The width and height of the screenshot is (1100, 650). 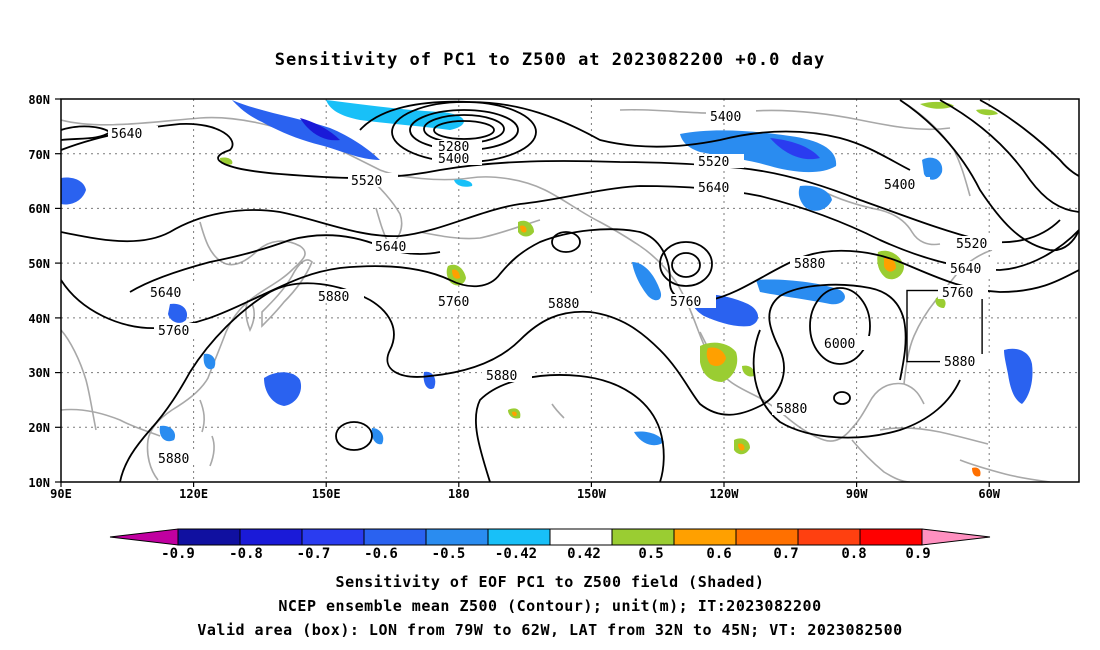 I want to click on contour-5640-east, so click(x=1029, y=138).